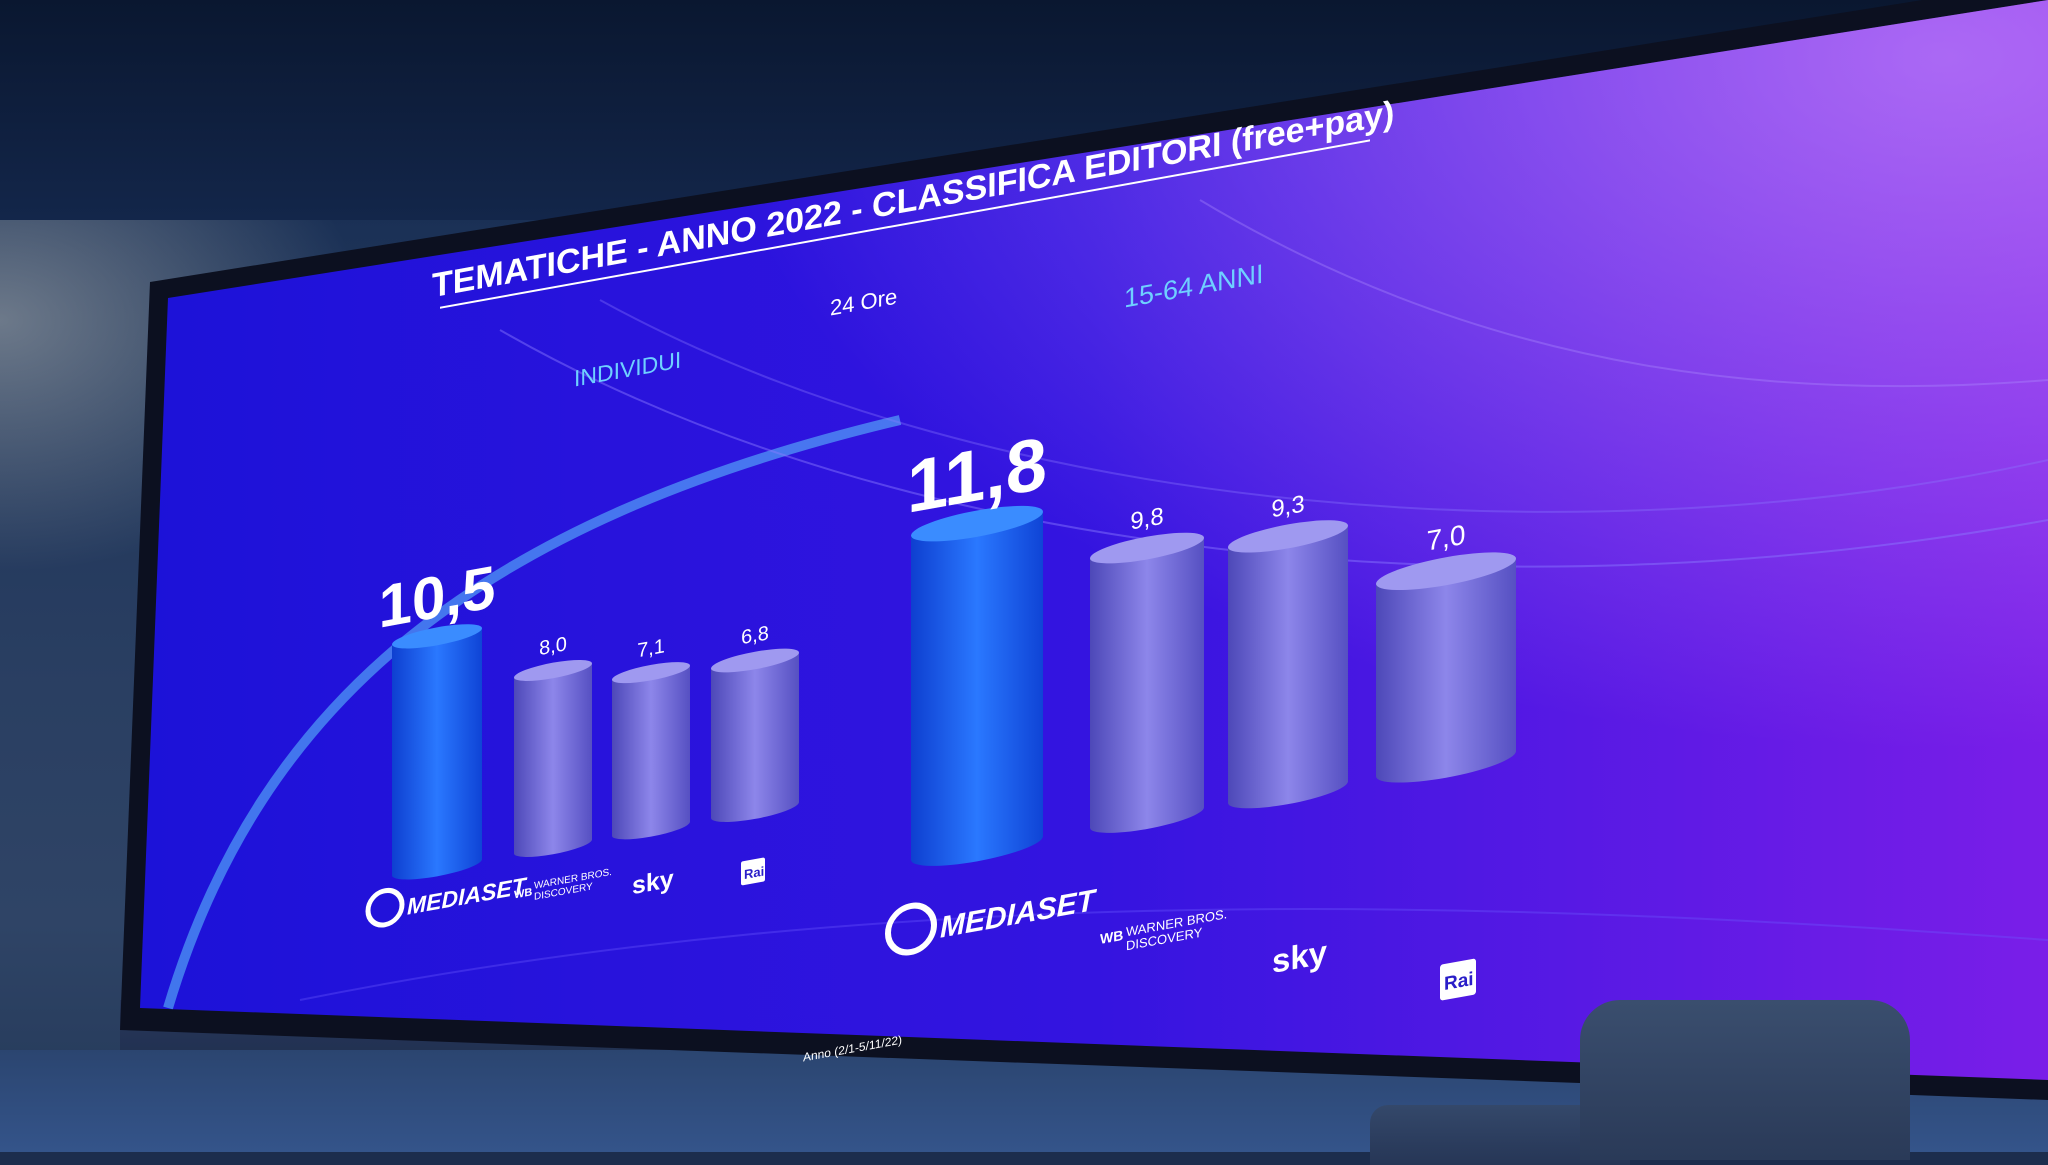 This screenshot has width=2048, height=1165. I want to click on data-label: 9,3, so click(1287, 507).